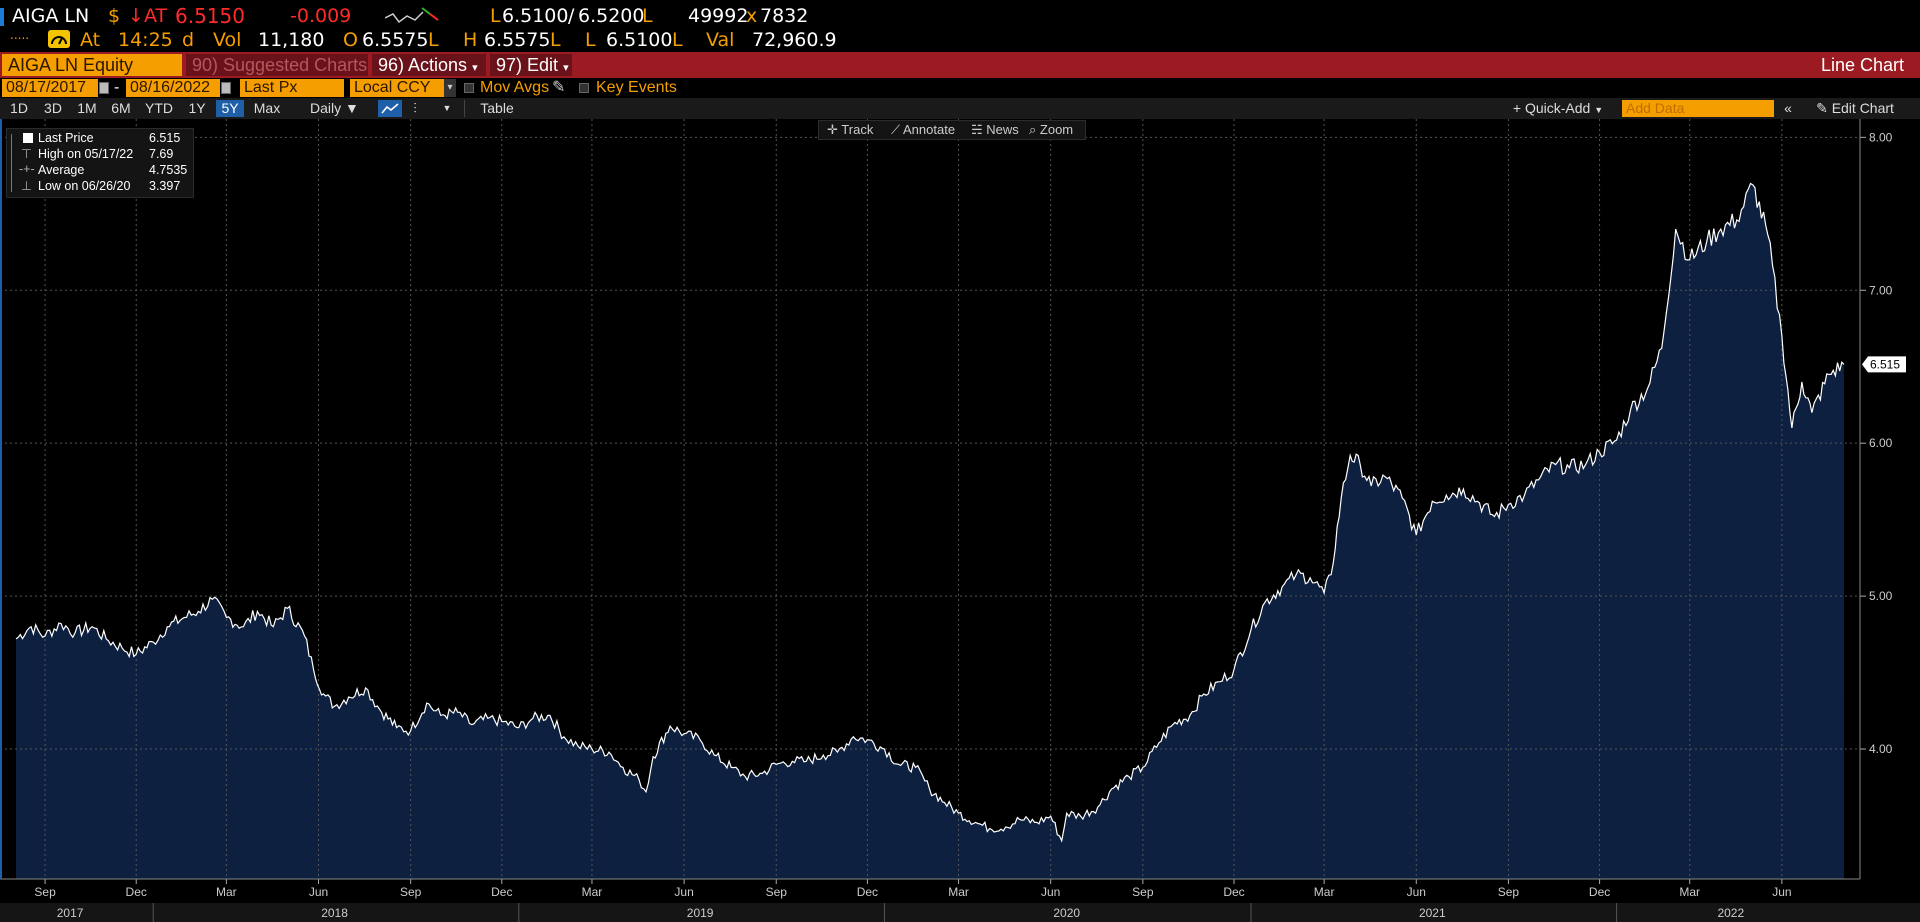 Image resolution: width=1920 pixels, height=922 pixels. What do you see at coordinates (497, 108) in the screenshot?
I see `table-button: Table` at bounding box center [497, 108].